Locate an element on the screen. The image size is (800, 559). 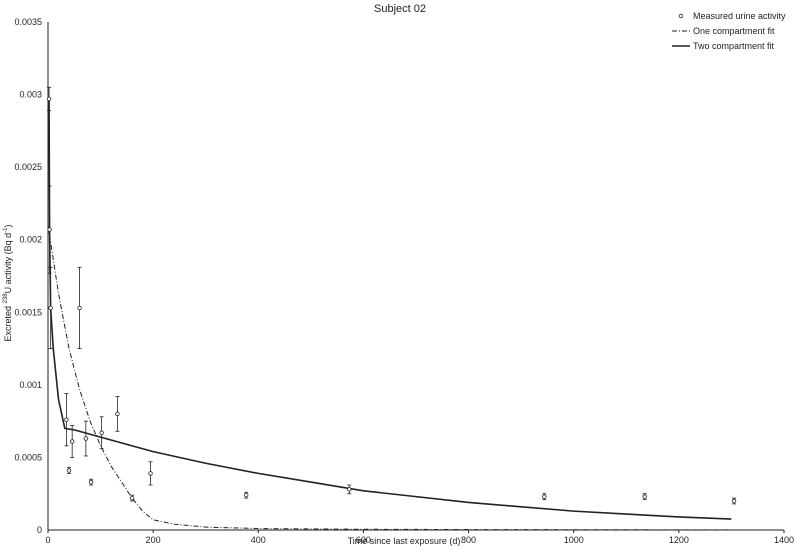
y-tick-label: 0.0015 is located at coordinates (28, 312).